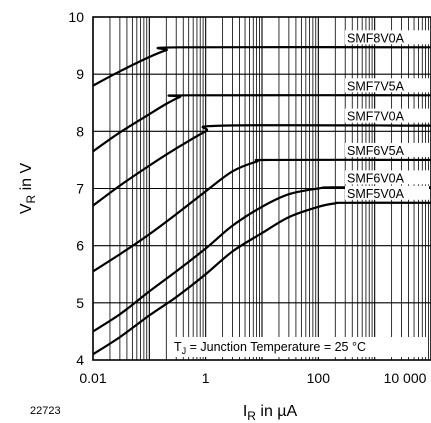 This screenshot has width=431, height=423. Describe the element at coordinates (80, 303) in the screenshot. I see `y-tick-label: 5` at that location.